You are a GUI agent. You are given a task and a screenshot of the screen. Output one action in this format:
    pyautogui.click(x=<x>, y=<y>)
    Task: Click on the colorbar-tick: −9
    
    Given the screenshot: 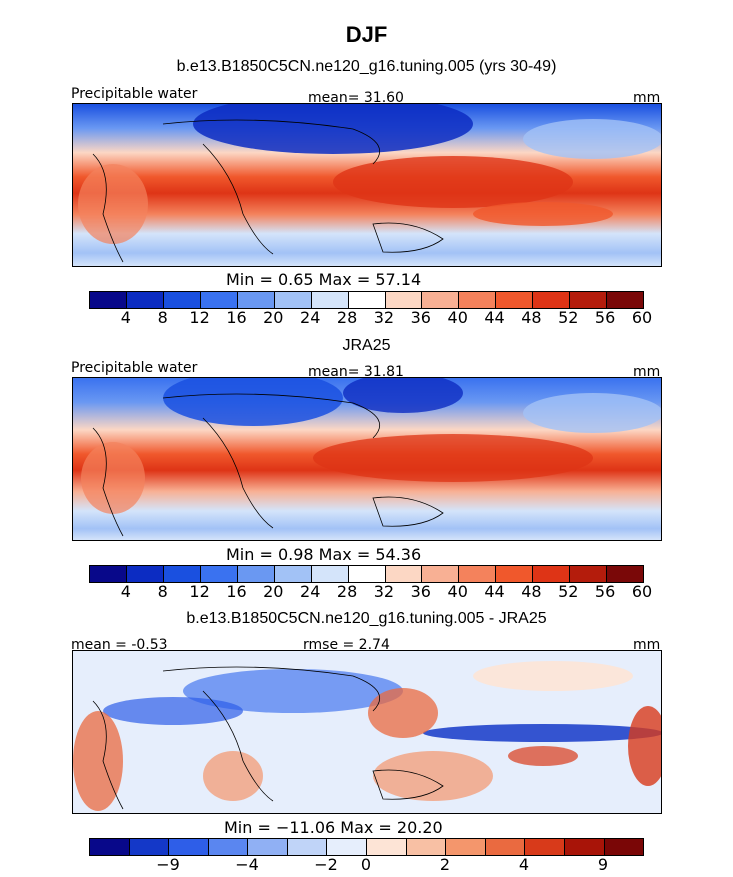 What is the action you would take?
    pyautogui.click(x=168, y=864)
    